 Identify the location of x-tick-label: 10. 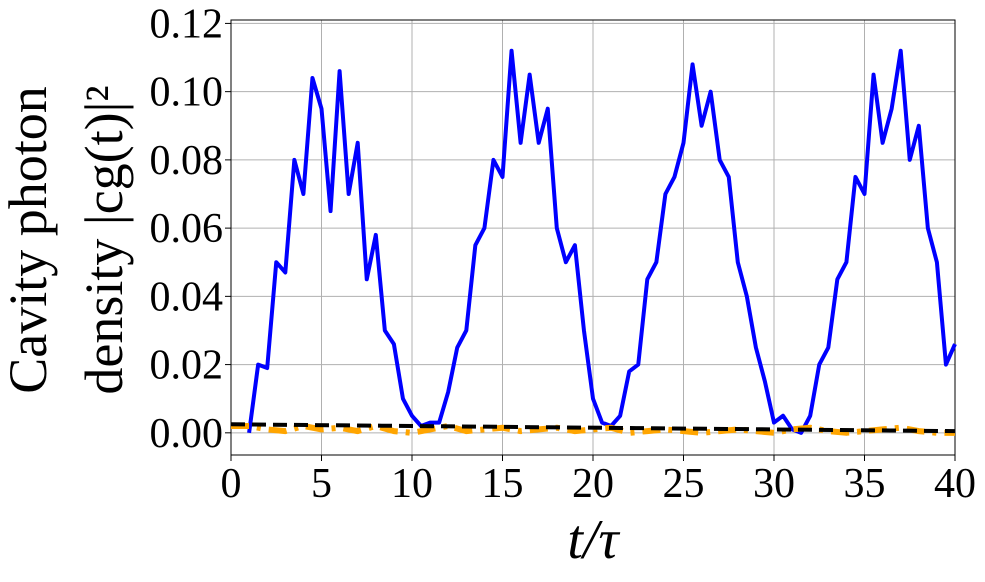
(412, 484).